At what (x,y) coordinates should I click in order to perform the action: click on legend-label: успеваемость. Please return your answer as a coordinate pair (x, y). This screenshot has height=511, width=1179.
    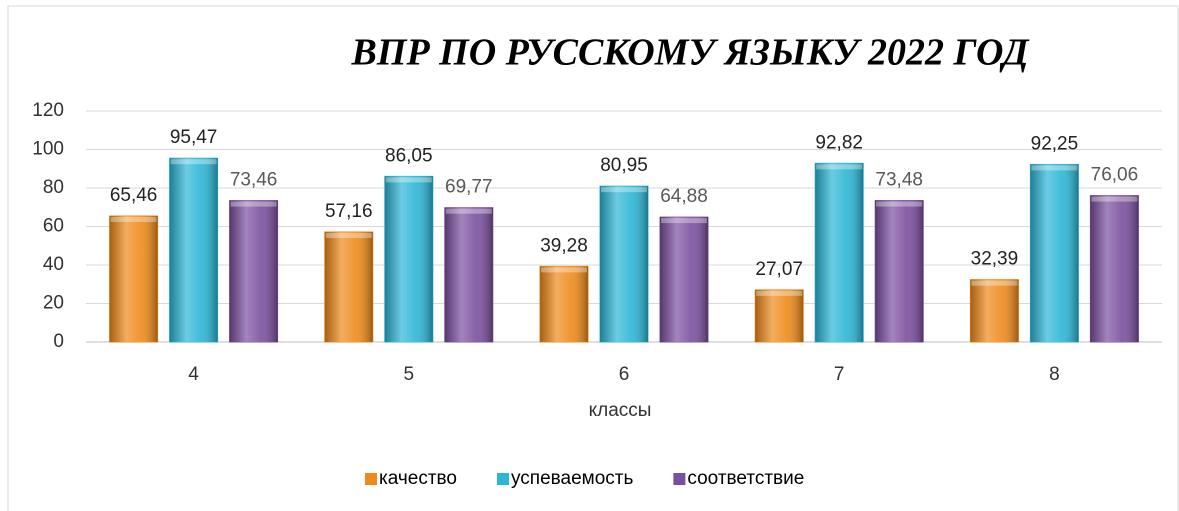
    Looking at the image, I should click on (572, 478).